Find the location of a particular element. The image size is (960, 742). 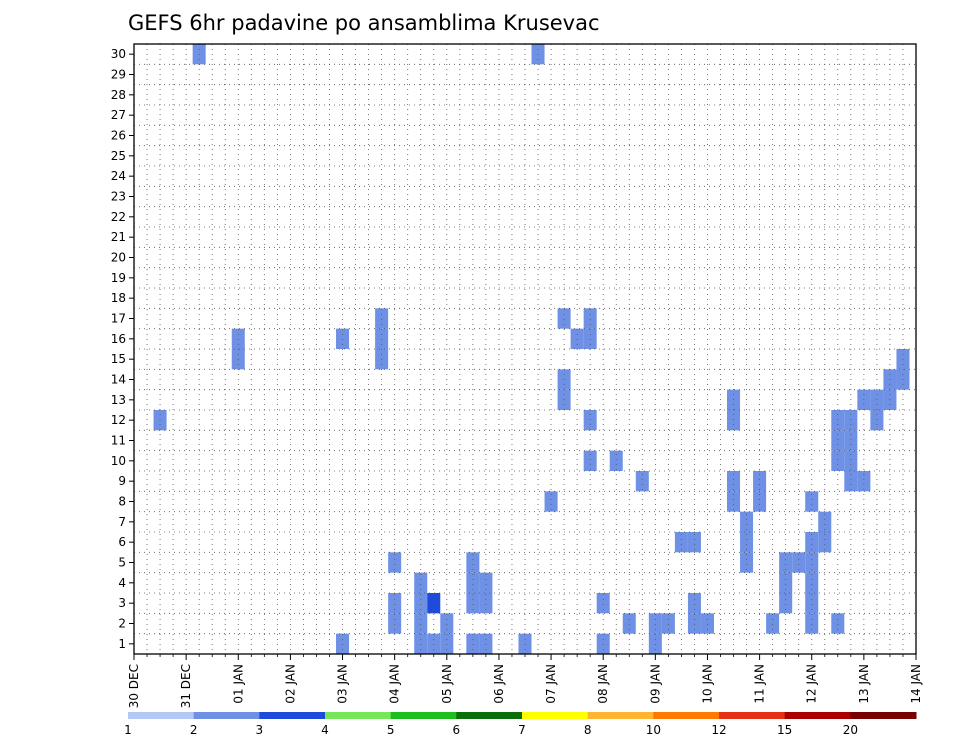

y-tick-label: 10 is located at coordinates (118, 461).